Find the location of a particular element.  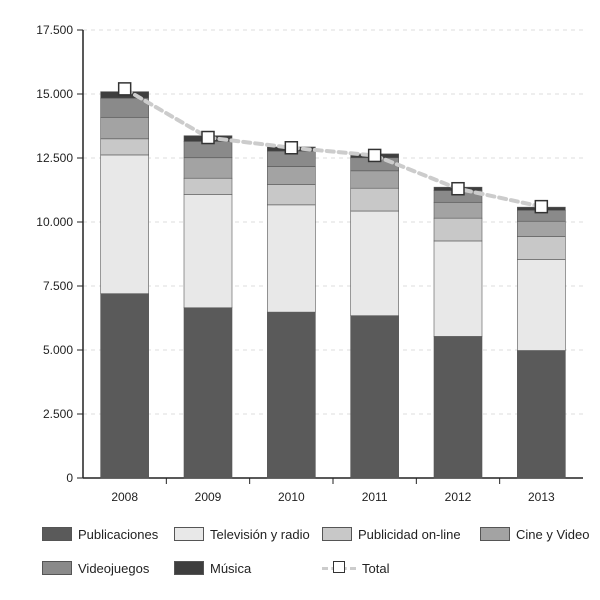

x-tick-label: 2010 is located at coordinates (291, 497).